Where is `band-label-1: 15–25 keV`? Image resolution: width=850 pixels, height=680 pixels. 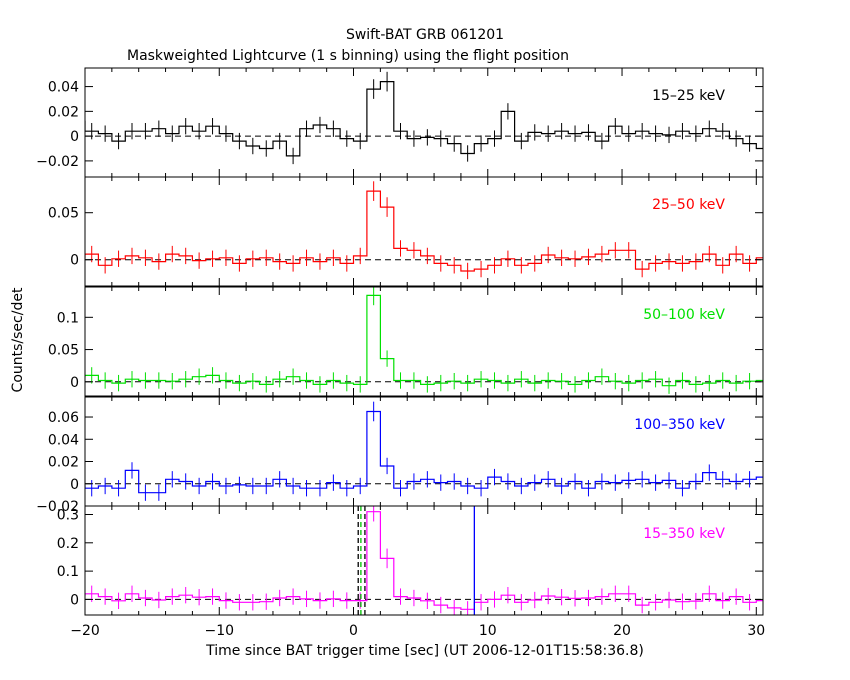 band-label-1: 15–25 keV is located at coordinates (688, 96).